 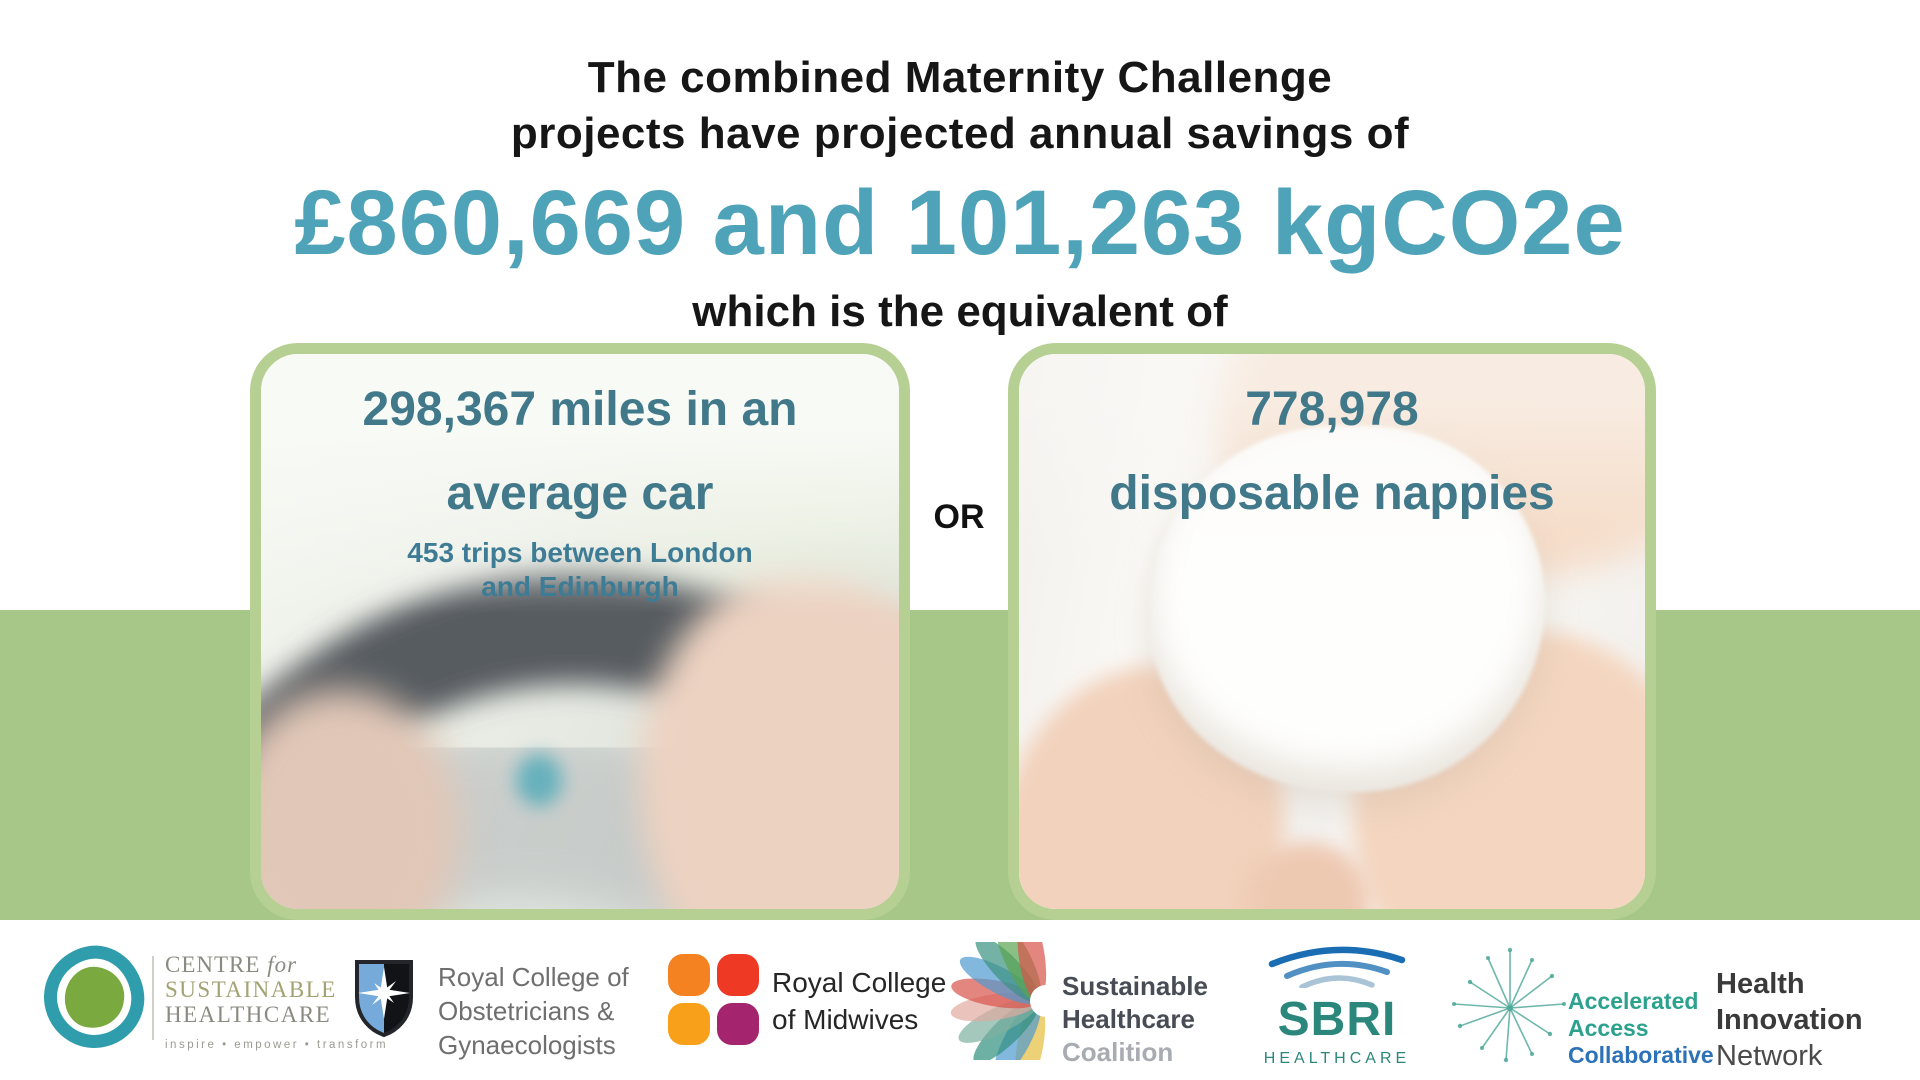 I want to click on hin-logo-text: Health Innovation Network, so click(x=1789, y=1020).